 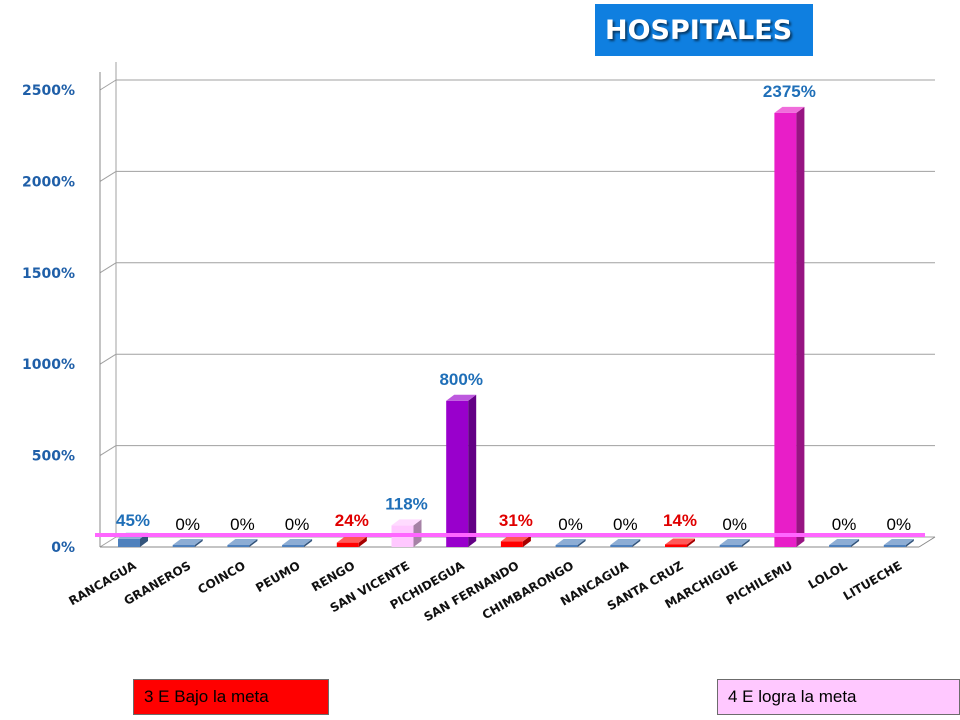 I want to click on legend-below-goal: 3 E Bajo la meta, so click(x=231, y=697).